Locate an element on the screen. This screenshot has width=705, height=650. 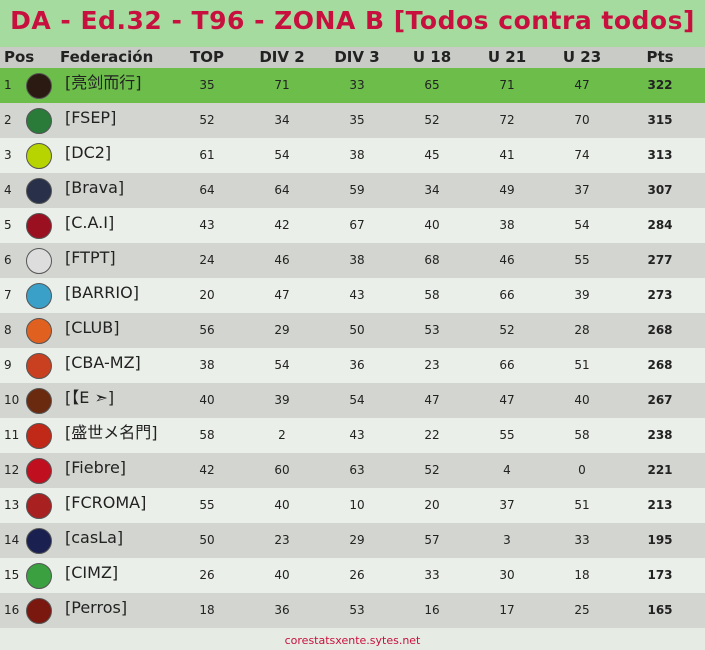
score: 68 is located at coordinates (432, 260).